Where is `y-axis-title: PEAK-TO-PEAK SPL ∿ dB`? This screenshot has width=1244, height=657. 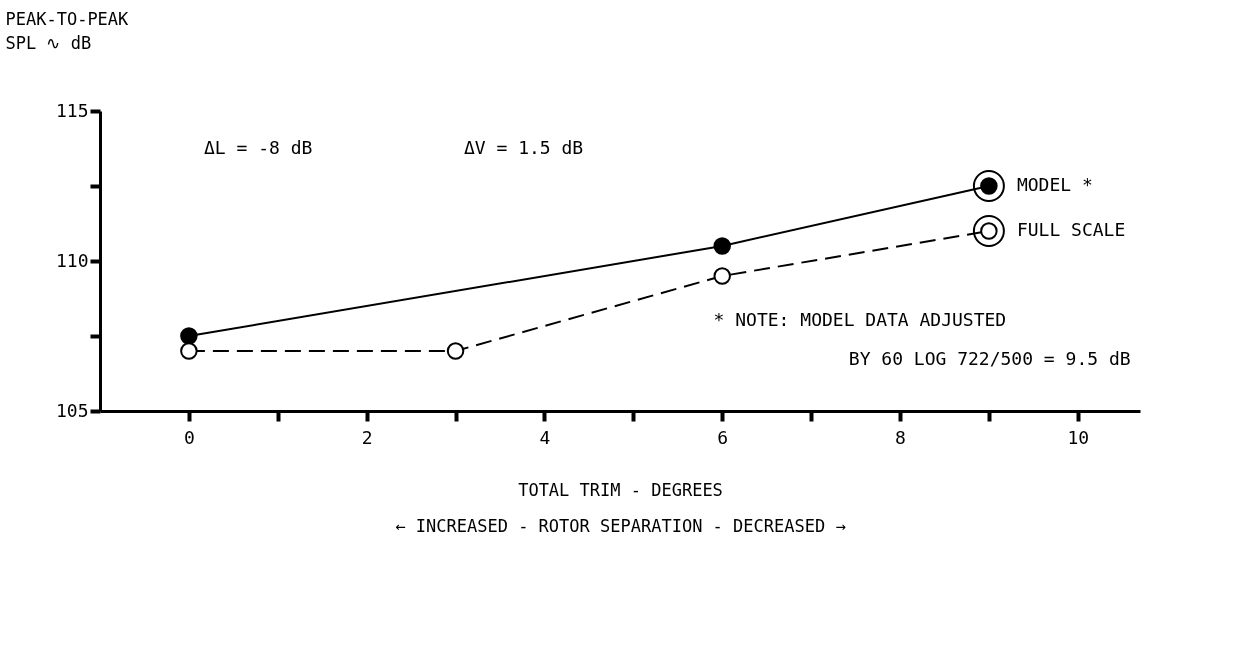 y-axis-title: PEAK-TO-PEAK SPL ∿ dB is located at coordinates (67, 30).